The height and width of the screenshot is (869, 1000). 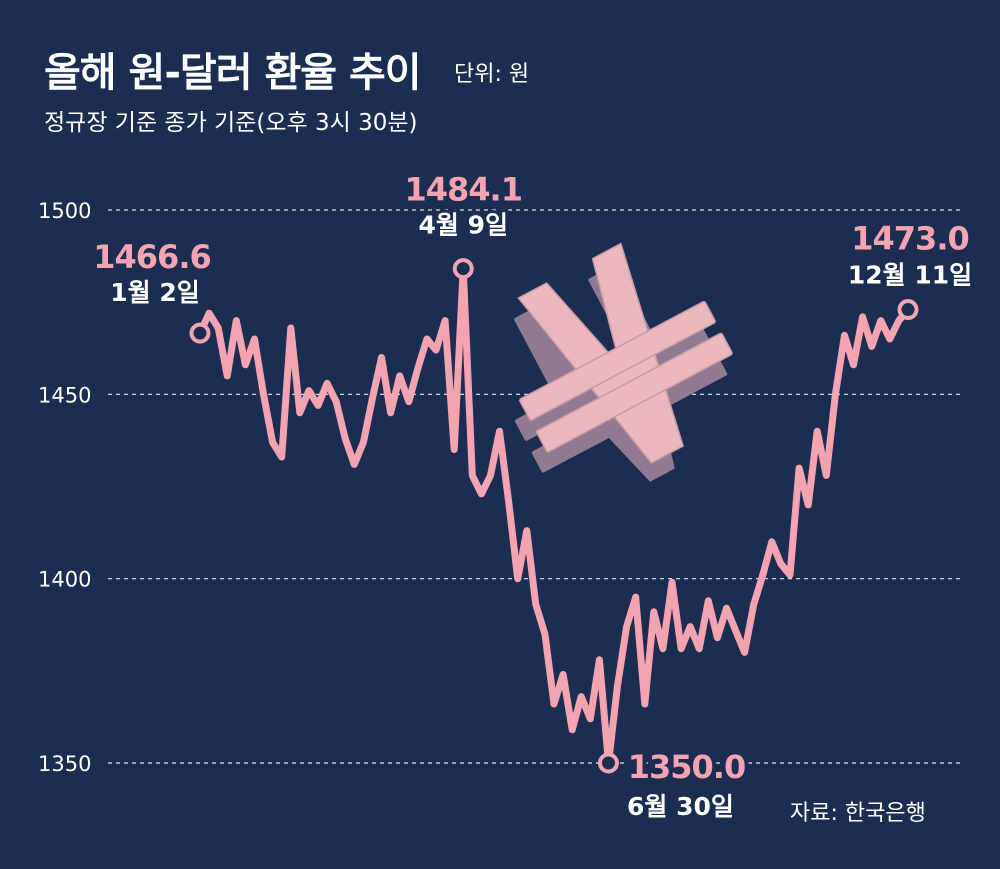 I want to click on y-tick-label-1400: 1400, so click(x=64, y=580).